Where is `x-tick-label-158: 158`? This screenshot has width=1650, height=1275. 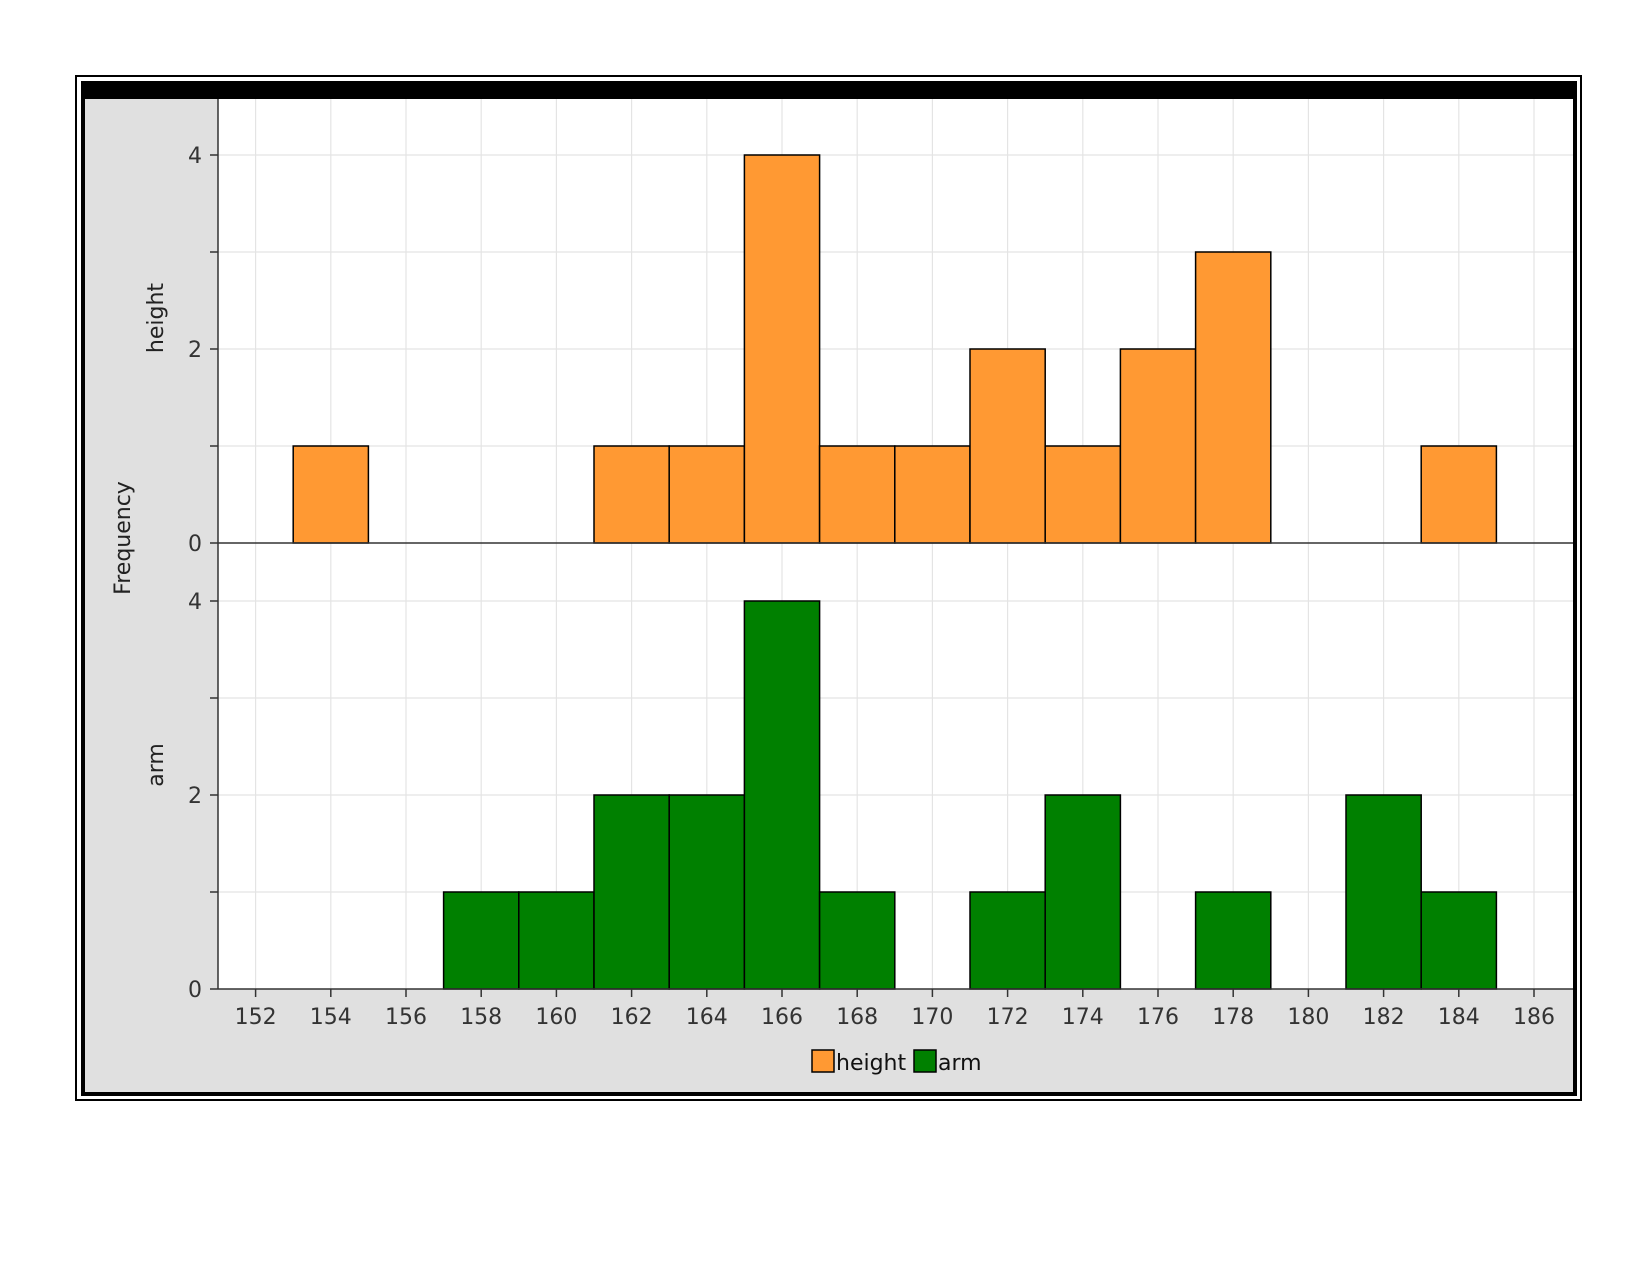
x-tick-label-158: 158 is located at coordinates (481, 1017).